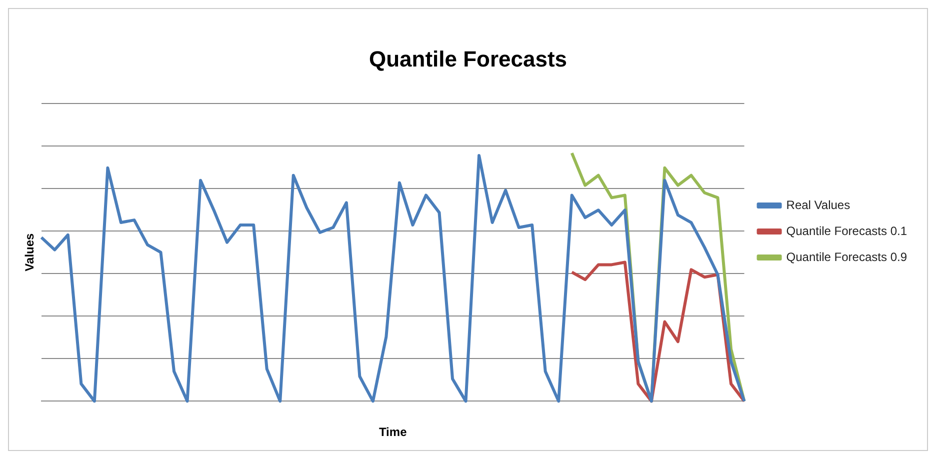 This screenshot has width=938, height=461. I want to click on legend-label: Quantile Forecasts 0.1, so click(847, 231).